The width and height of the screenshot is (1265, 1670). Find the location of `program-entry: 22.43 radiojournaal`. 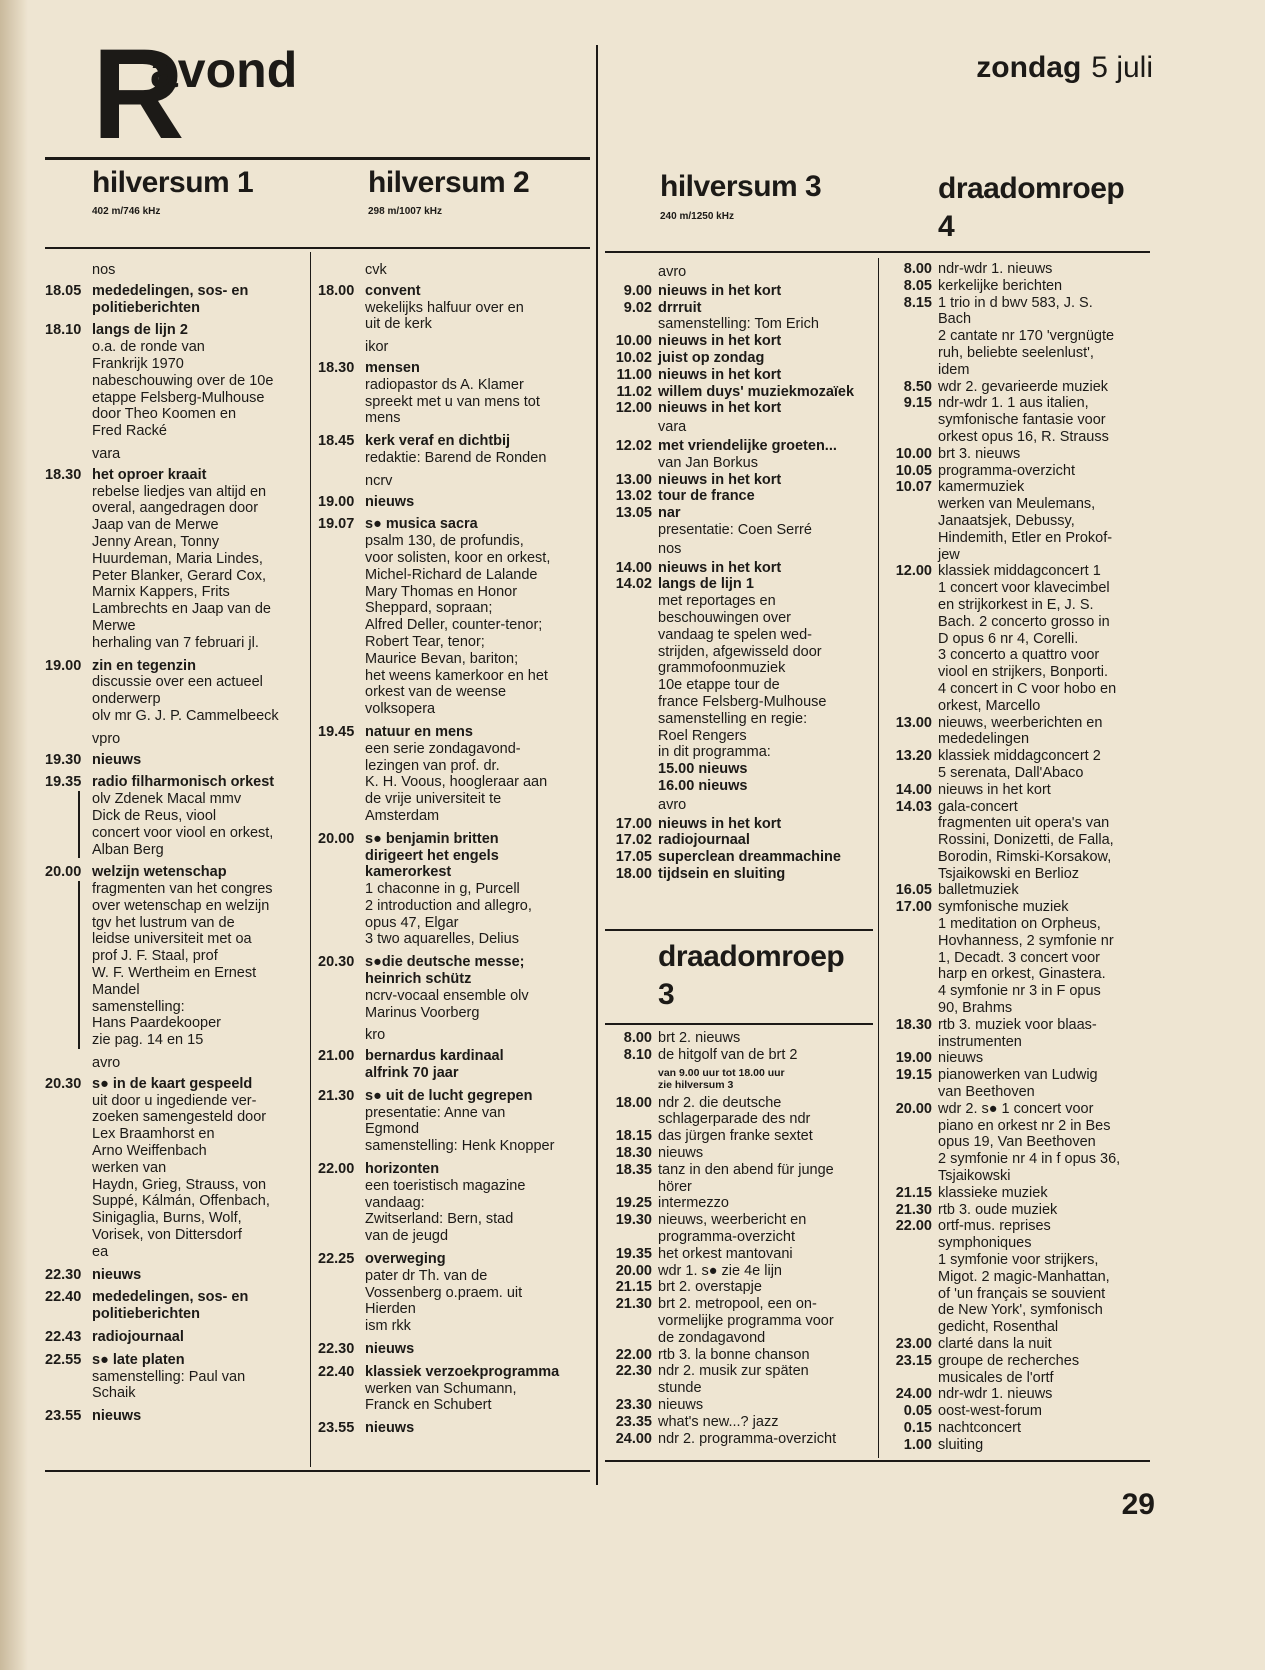

program-entry: 22.43 radiojournaal is located at coordinates (176, 1337).